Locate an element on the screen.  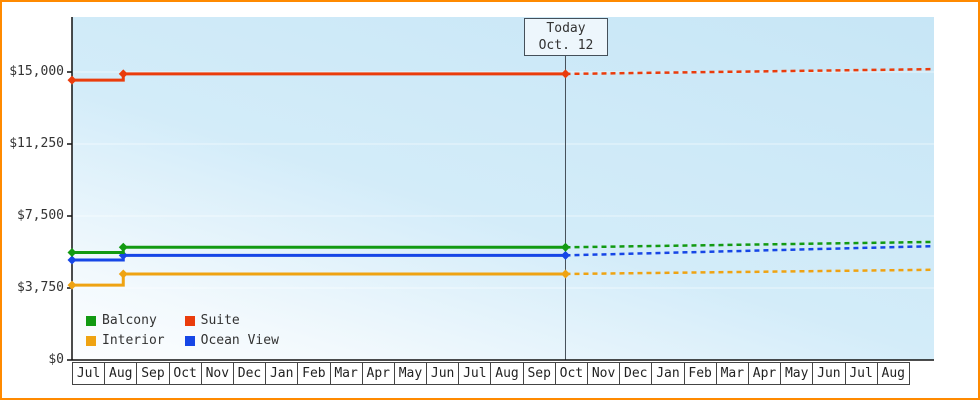
y-axis-label: $7,500 is located at coordinates (40, 215).